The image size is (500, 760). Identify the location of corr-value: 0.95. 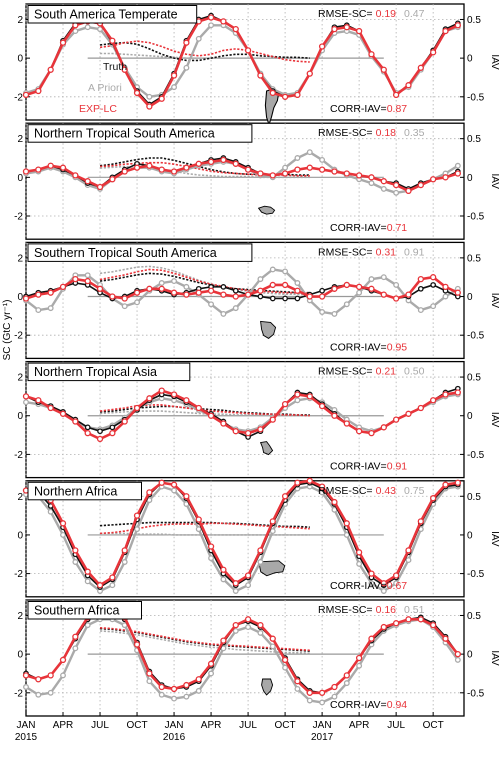
(397, 347).